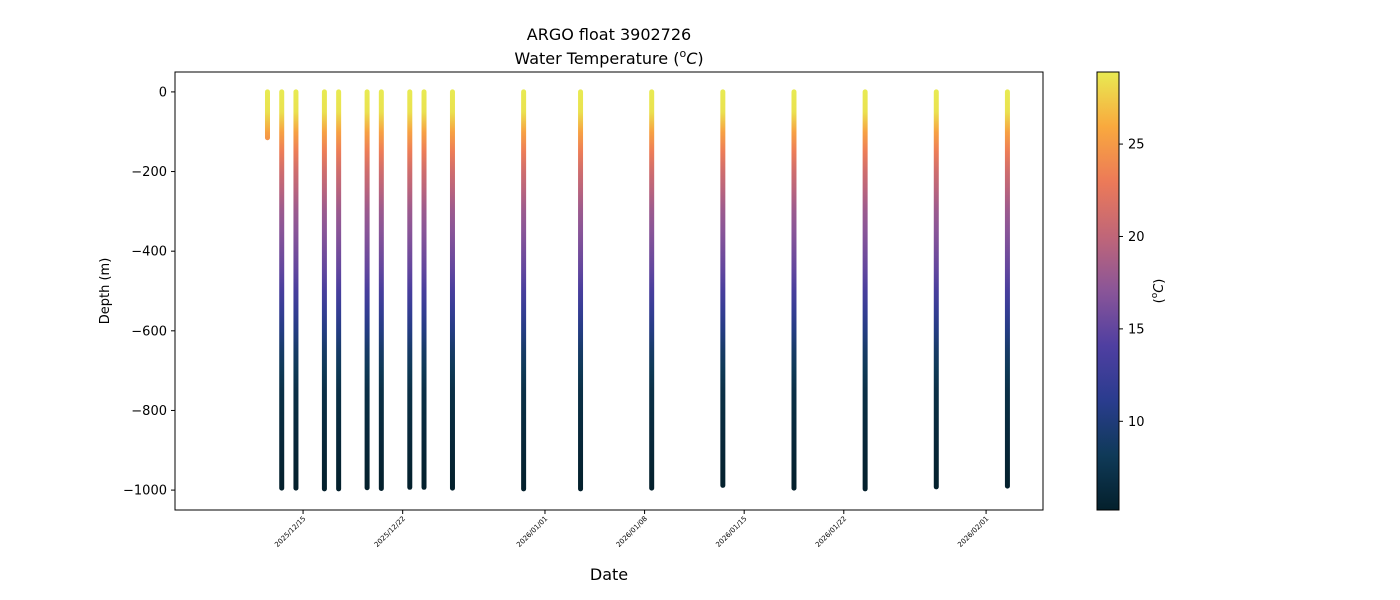 Image resolution: width=1400 pixels, height=600 pixels. Describe the element at coordinates (149, 172) in the screenshot. I see `y-tick-label: −200` at that location.